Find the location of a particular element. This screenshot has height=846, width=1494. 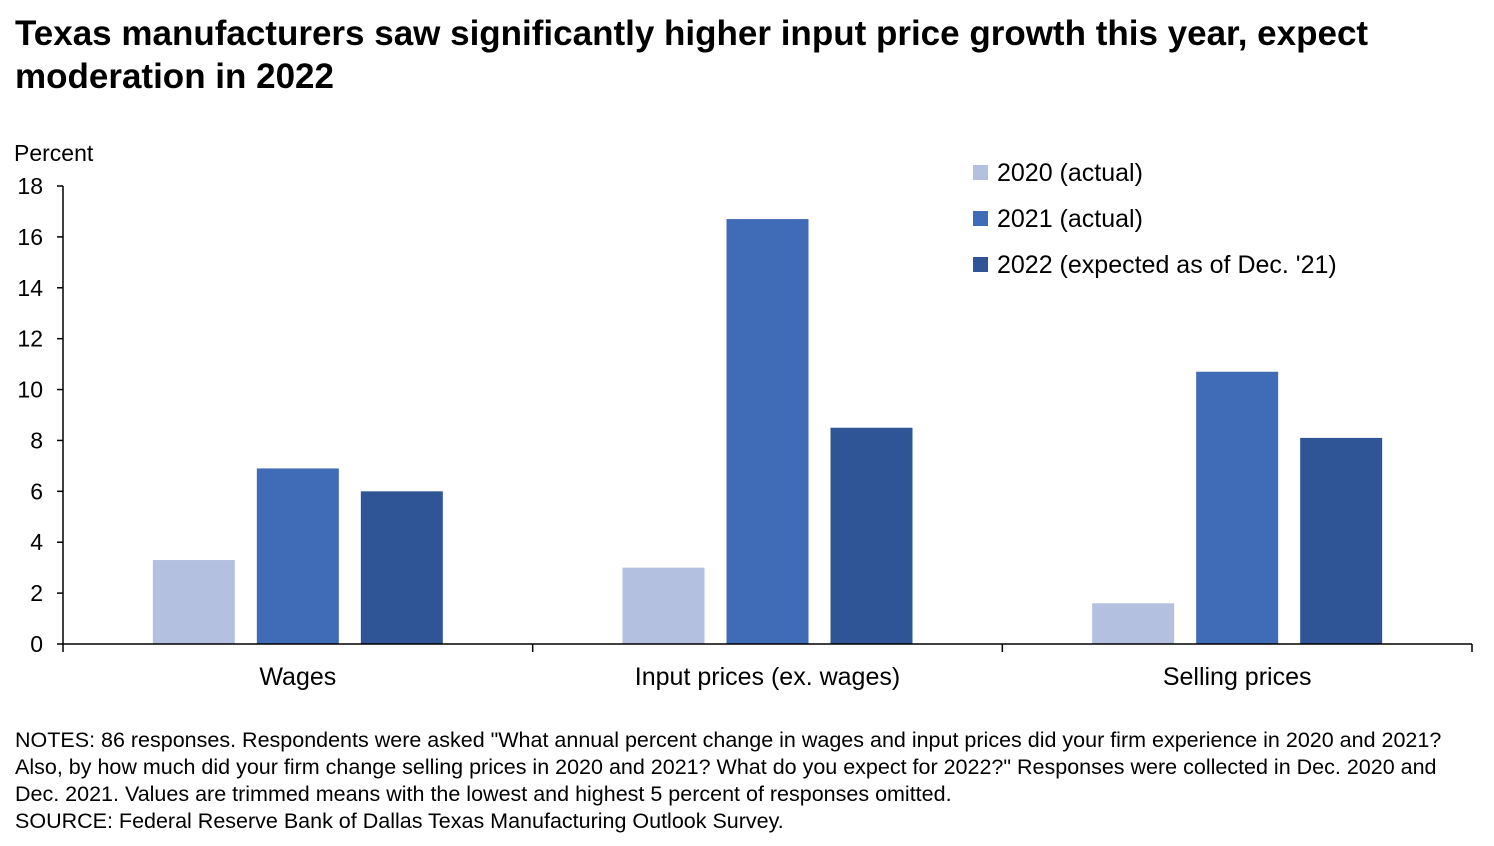

x-tick-label: Input prices (ex. wages) is located at coordinates (767, 677).